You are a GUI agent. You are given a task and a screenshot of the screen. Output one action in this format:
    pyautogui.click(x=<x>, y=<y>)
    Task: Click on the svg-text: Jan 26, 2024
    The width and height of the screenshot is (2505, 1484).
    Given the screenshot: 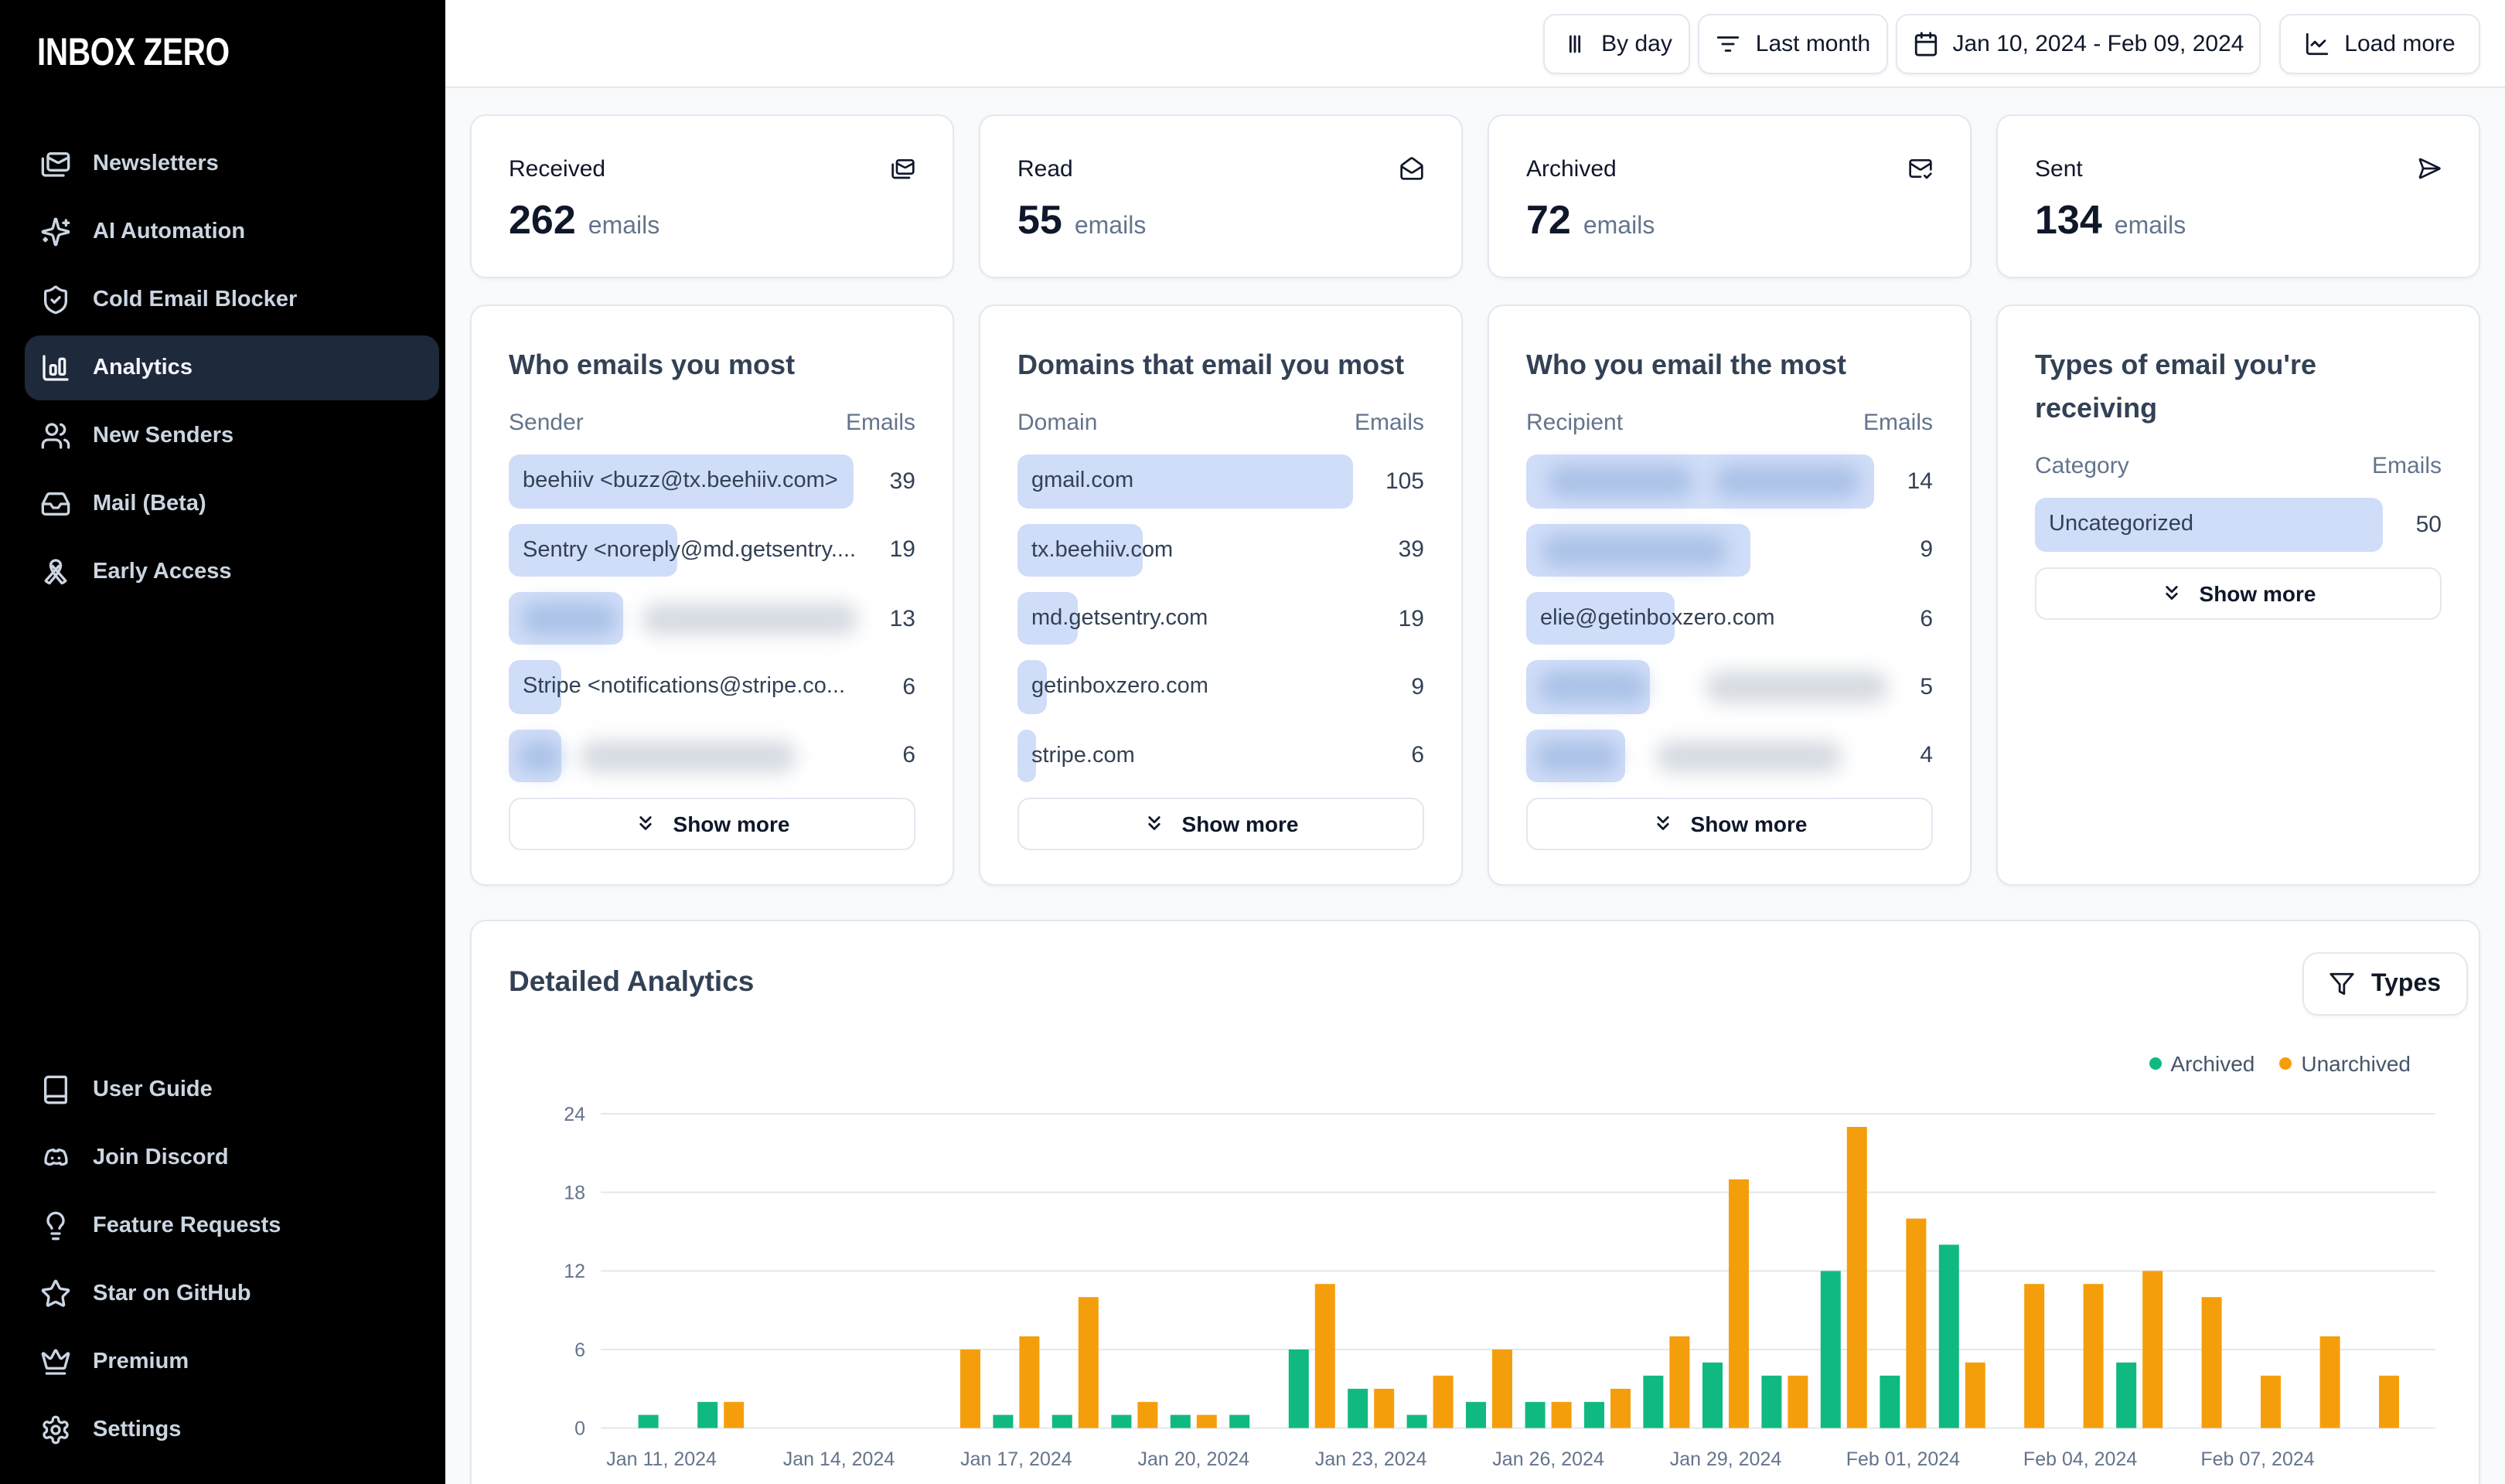 What is the action you would take?
    pyautogui.click(x=1548, y=1459)
    